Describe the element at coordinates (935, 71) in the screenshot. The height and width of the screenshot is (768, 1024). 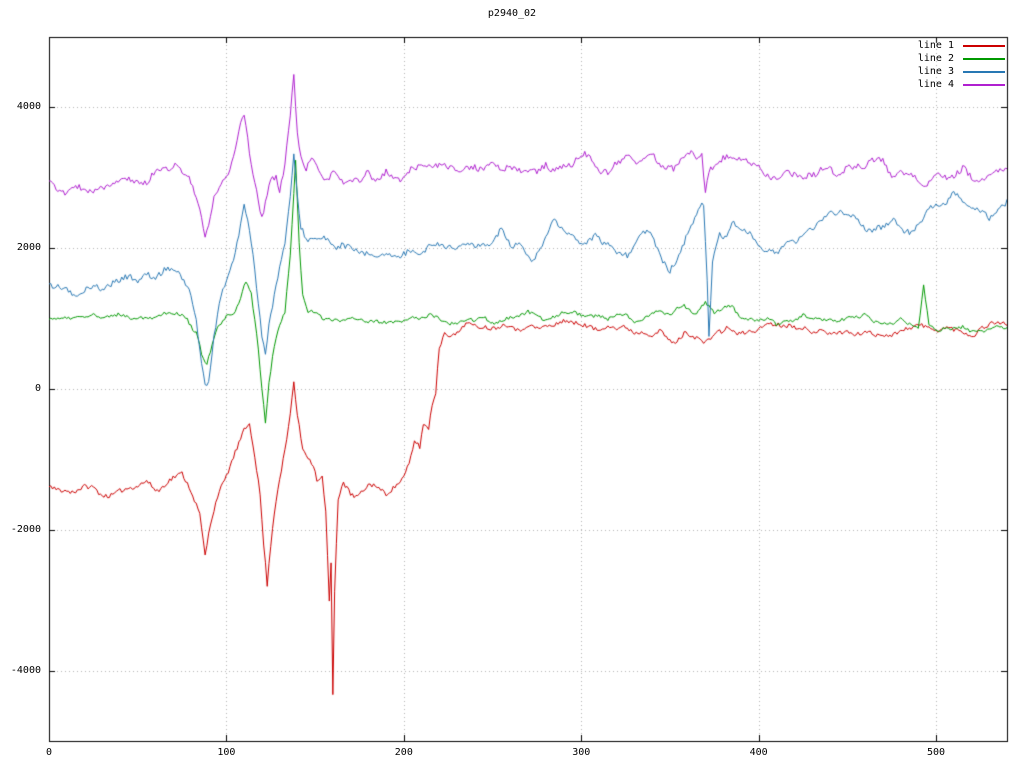
I see `legend-label: line 3` at that location.